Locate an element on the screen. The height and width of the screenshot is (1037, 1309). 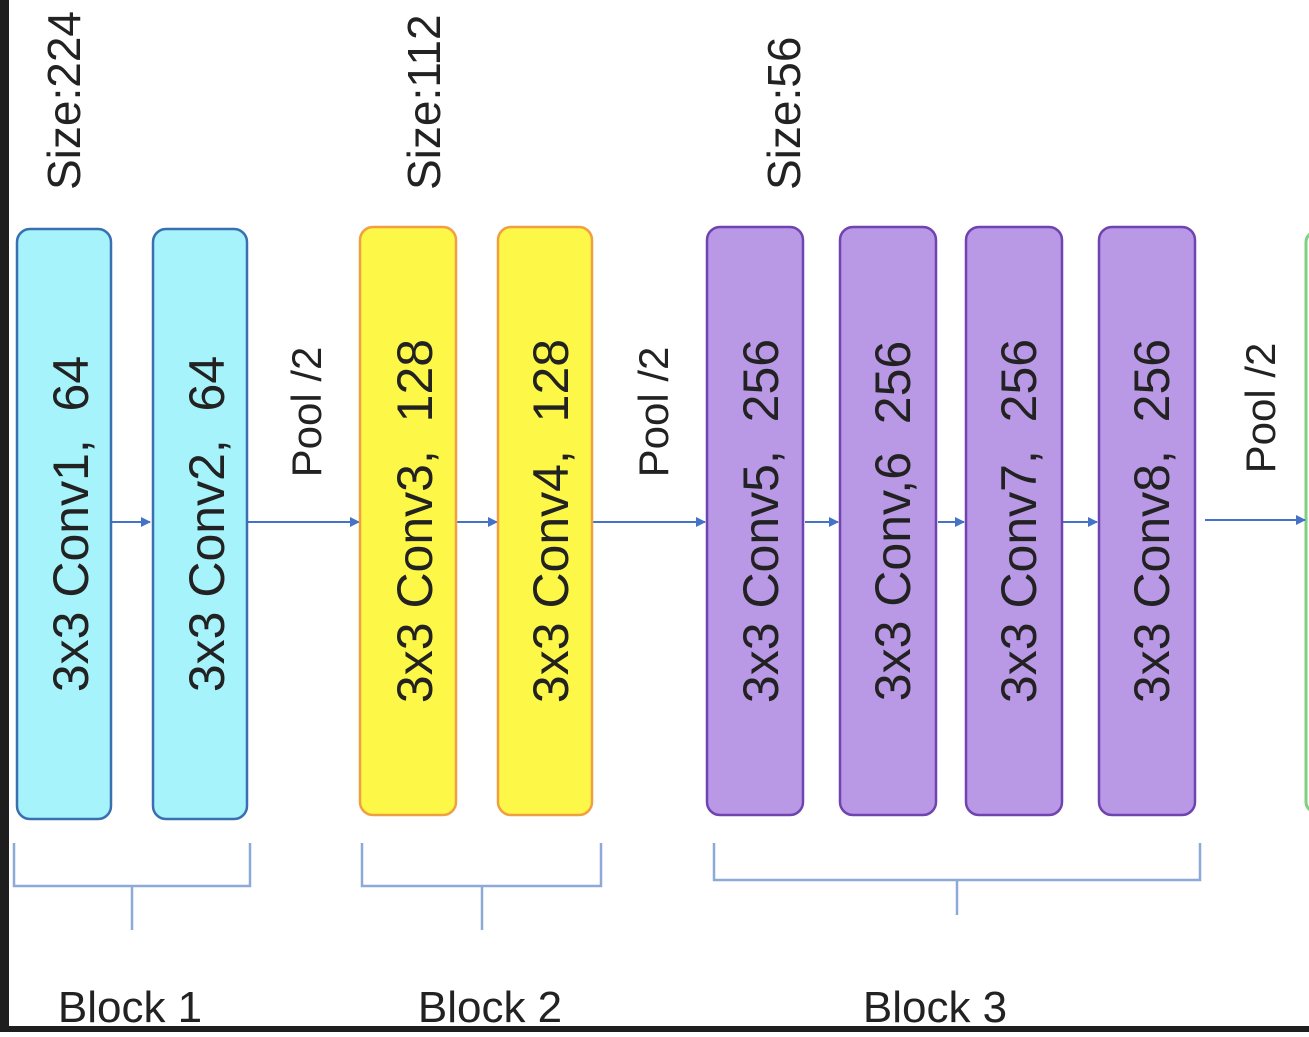
conv4-box is located at coordinates (545, 521).